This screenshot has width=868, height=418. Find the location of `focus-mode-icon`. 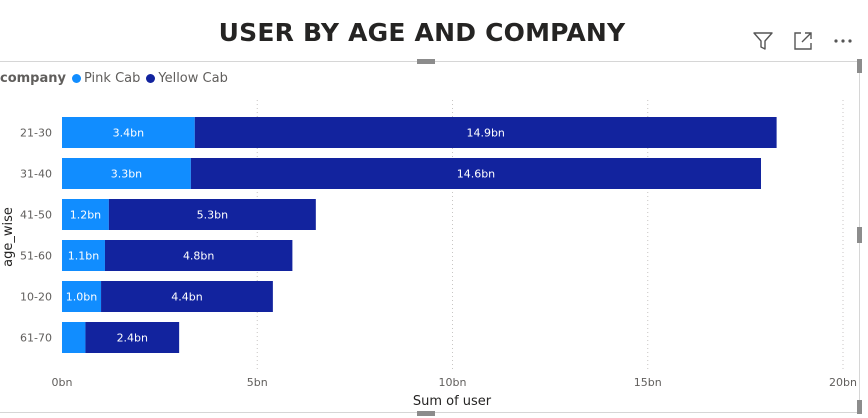

focus-mode-icon is located at coordinates (803, 41).